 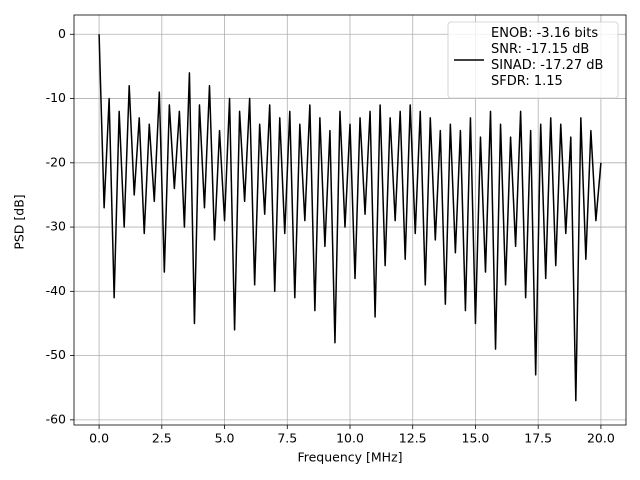 What do you see at coordinates (99, 438) in the screenshot?
I see `x-tick-label: 0.0` at bounding box center [99, 438].